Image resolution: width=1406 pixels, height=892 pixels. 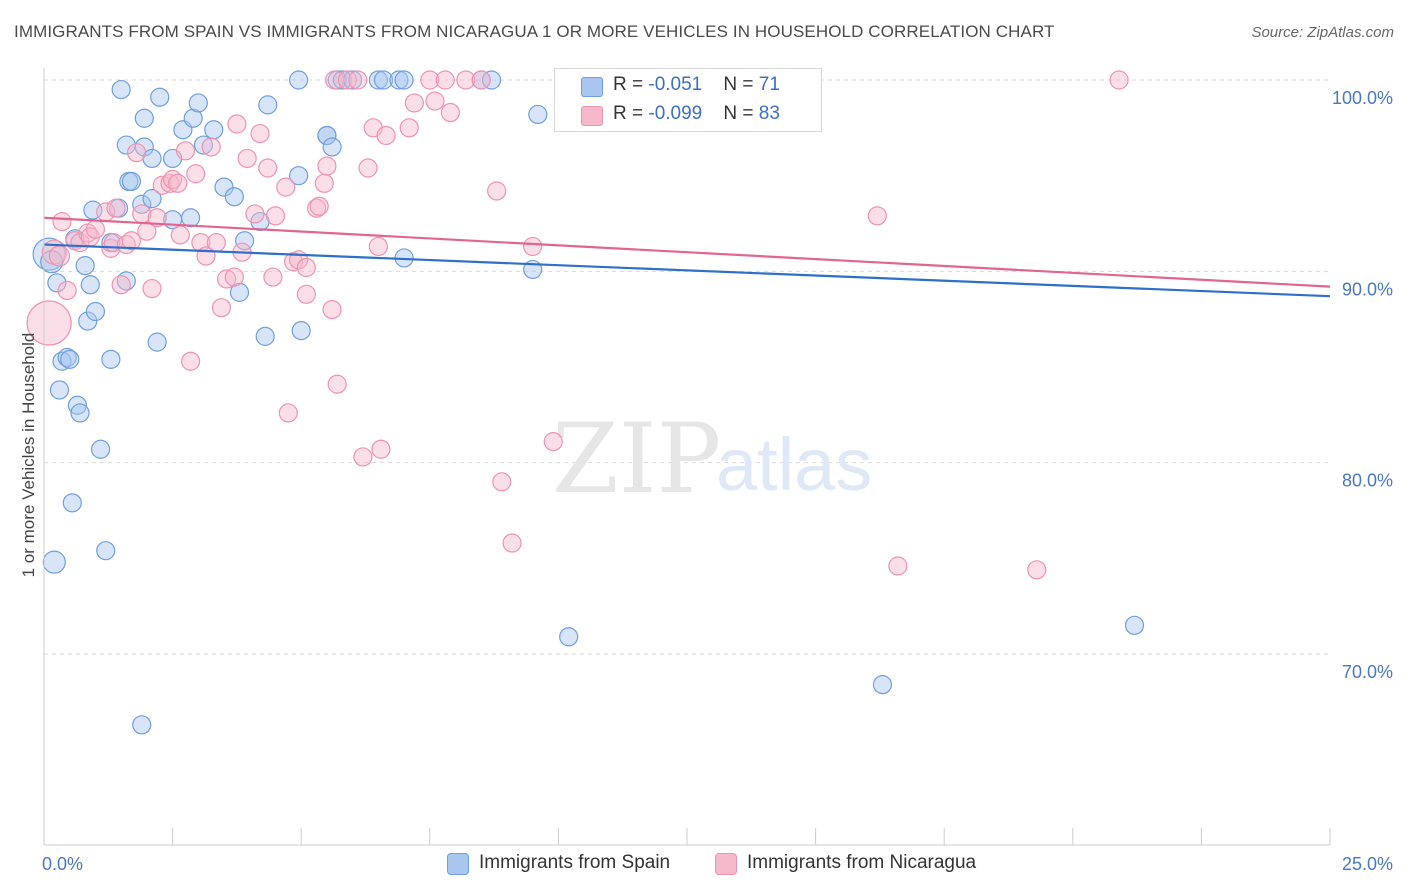 What do you see at coordinates (1322, 32) in the screenshot?
I see `source-credit: Source: ZipAtlas.com` at bounding box center [1322, 32].